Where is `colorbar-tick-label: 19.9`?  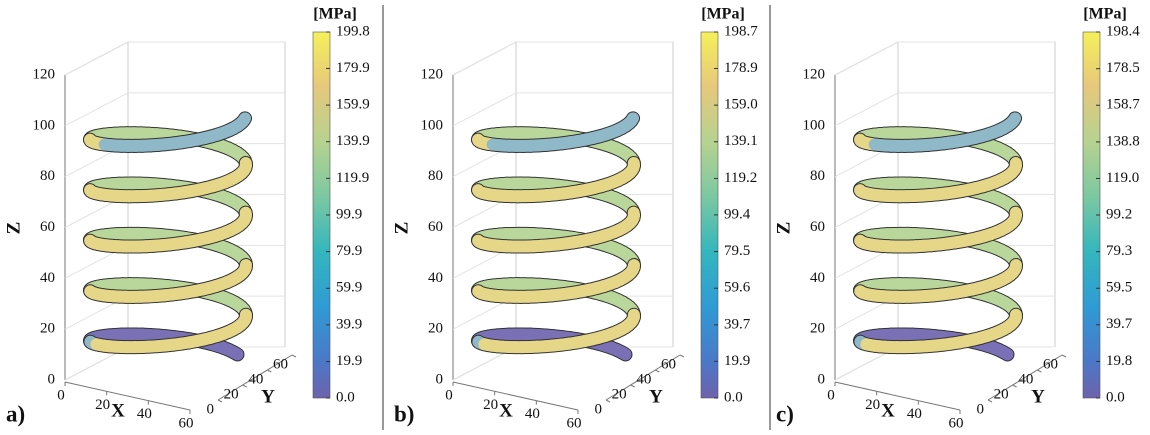
colorbar-tick-label: 19.9 is located at coordinates (737, 361).